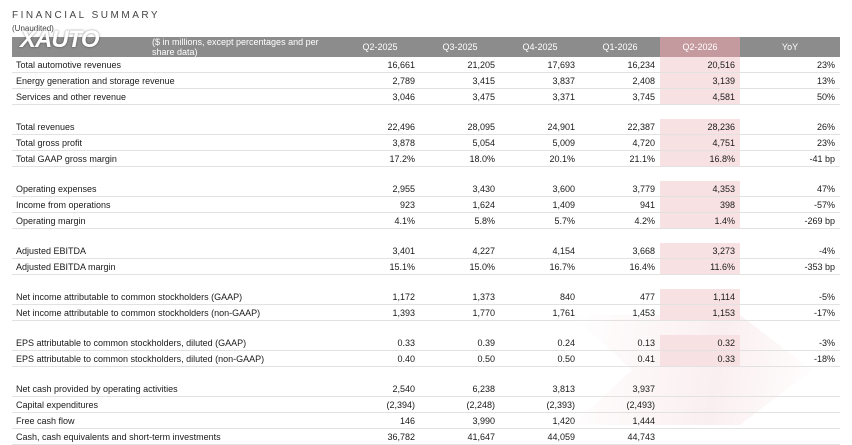 The image size is (852, 445). Describe the element at coordinates (620, 96) in the screenshot. I see `table-cell: 3,745` at that location.